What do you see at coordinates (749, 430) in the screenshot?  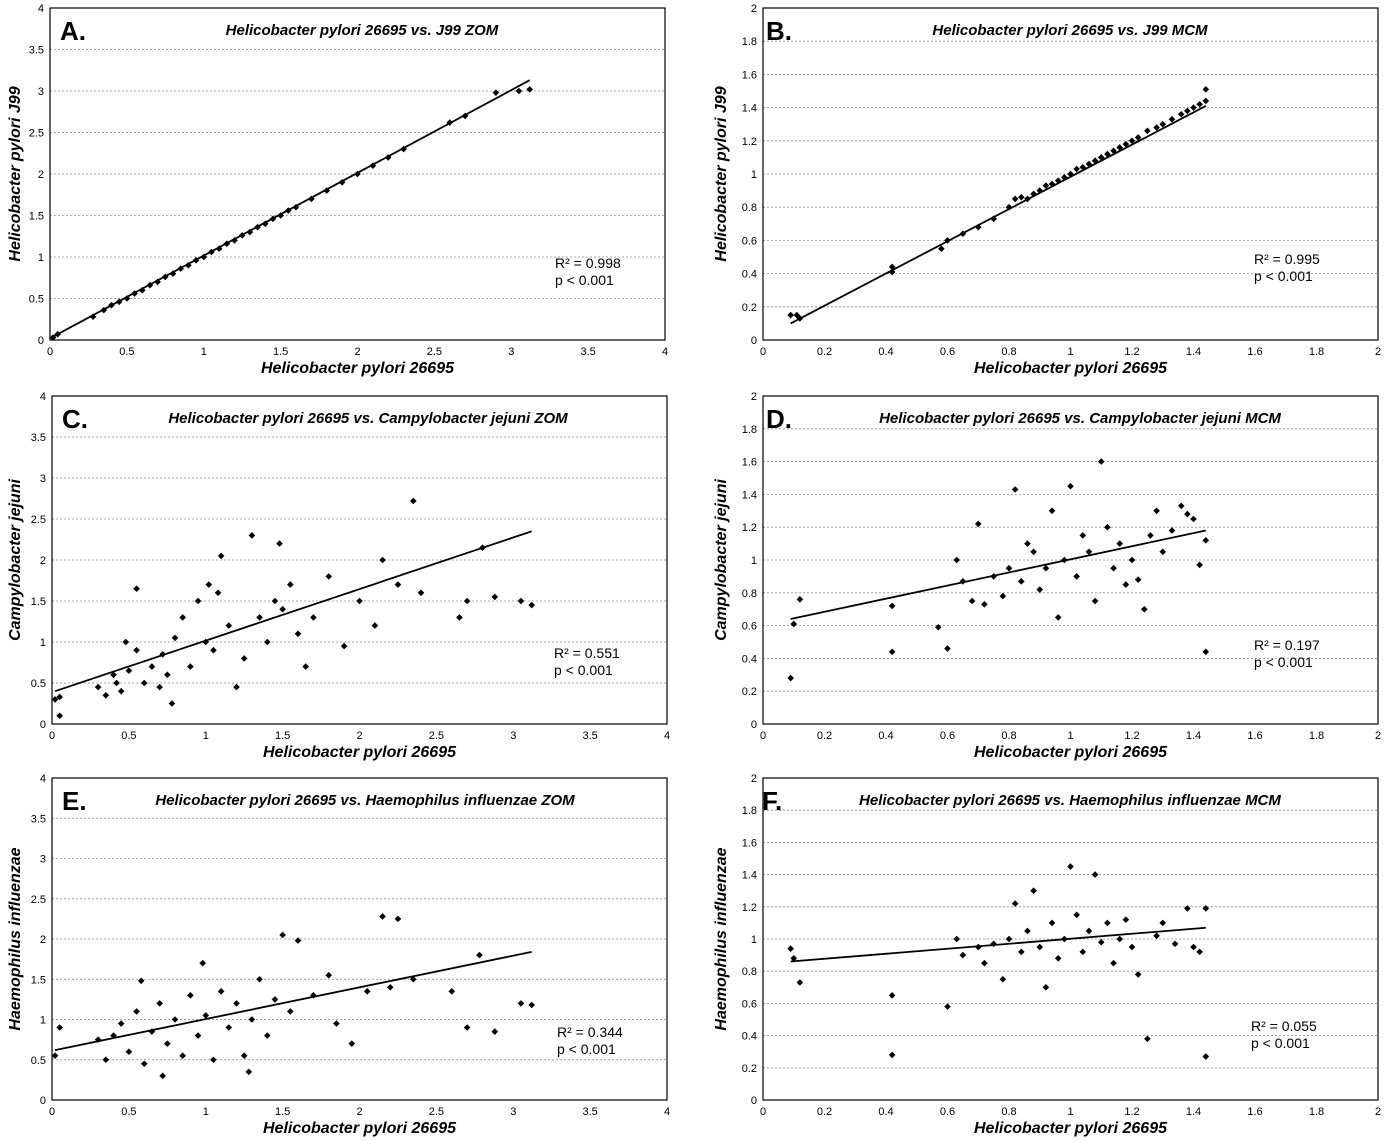 I see `y-tick-label: 1.8` at bounding box center [749, 430].